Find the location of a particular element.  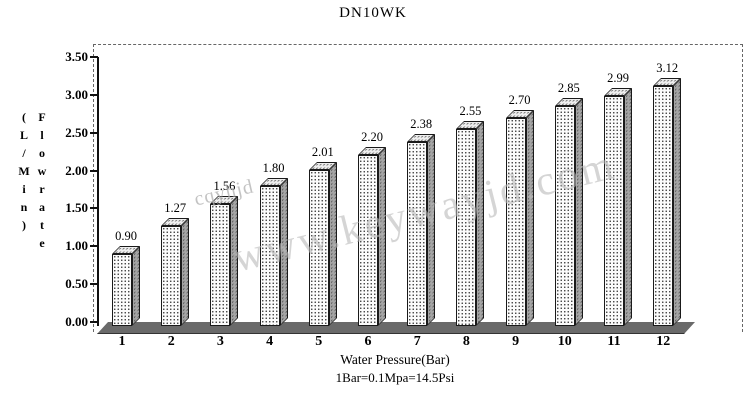

y-tick-label: 0.00 is located at coordinates (76, 321).